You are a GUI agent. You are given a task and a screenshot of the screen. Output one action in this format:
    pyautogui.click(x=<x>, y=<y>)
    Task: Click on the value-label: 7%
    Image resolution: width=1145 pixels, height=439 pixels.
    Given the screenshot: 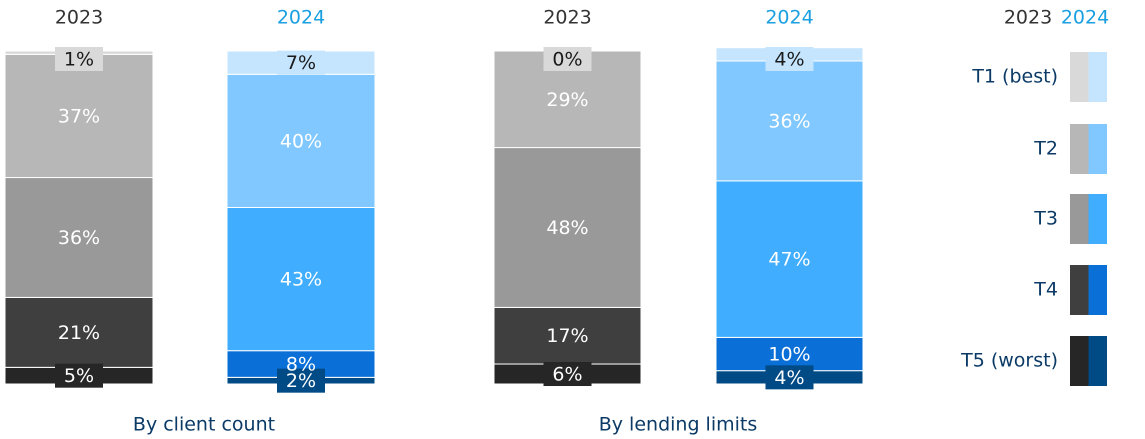 What is the action you would take?
    pyautogui.click(x=301, y=63)
    